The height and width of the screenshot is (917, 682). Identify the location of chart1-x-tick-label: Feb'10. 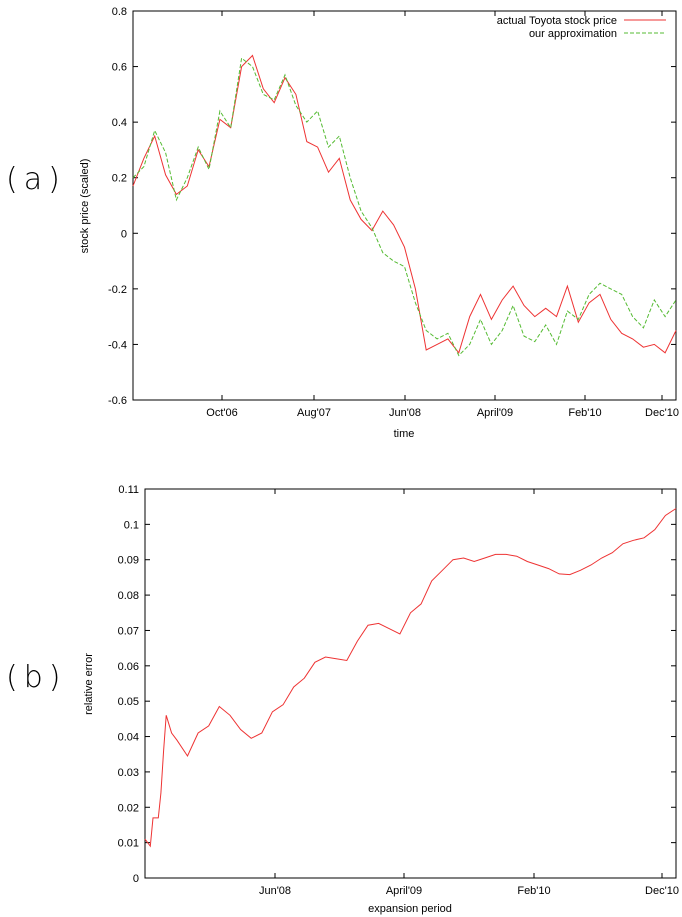
(584, 413).